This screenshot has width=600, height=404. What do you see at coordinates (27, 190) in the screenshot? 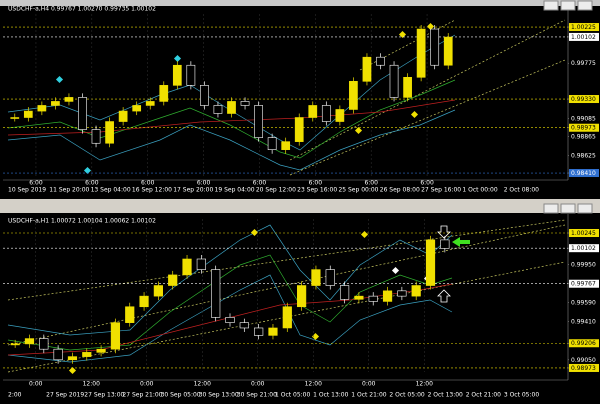
I see `time-label: 10 Sep 2019` at bounding box center [27, 190].